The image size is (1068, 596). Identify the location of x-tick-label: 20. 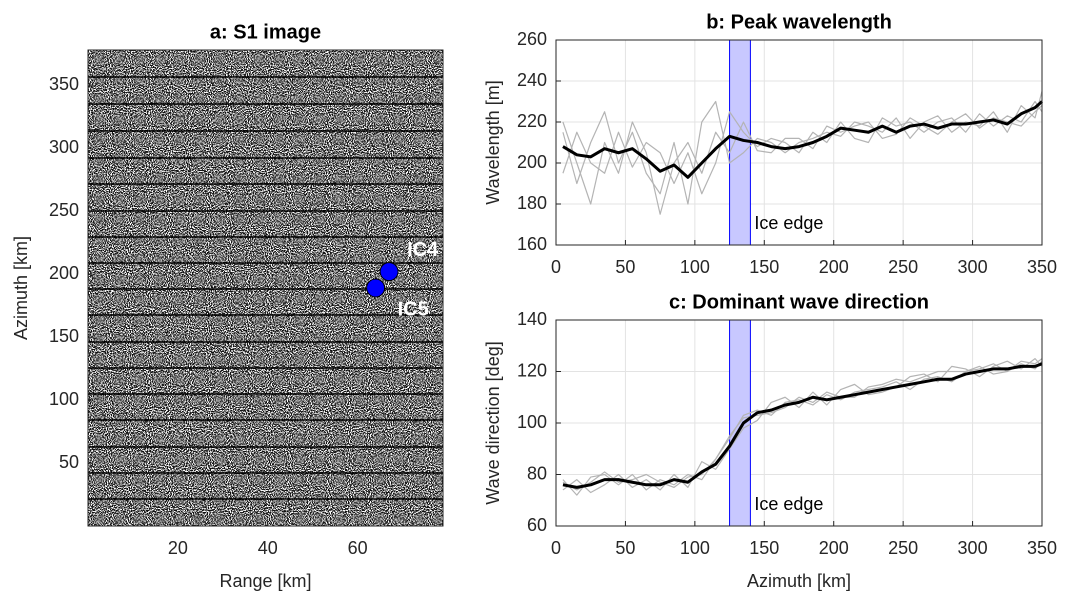
(178, 548).